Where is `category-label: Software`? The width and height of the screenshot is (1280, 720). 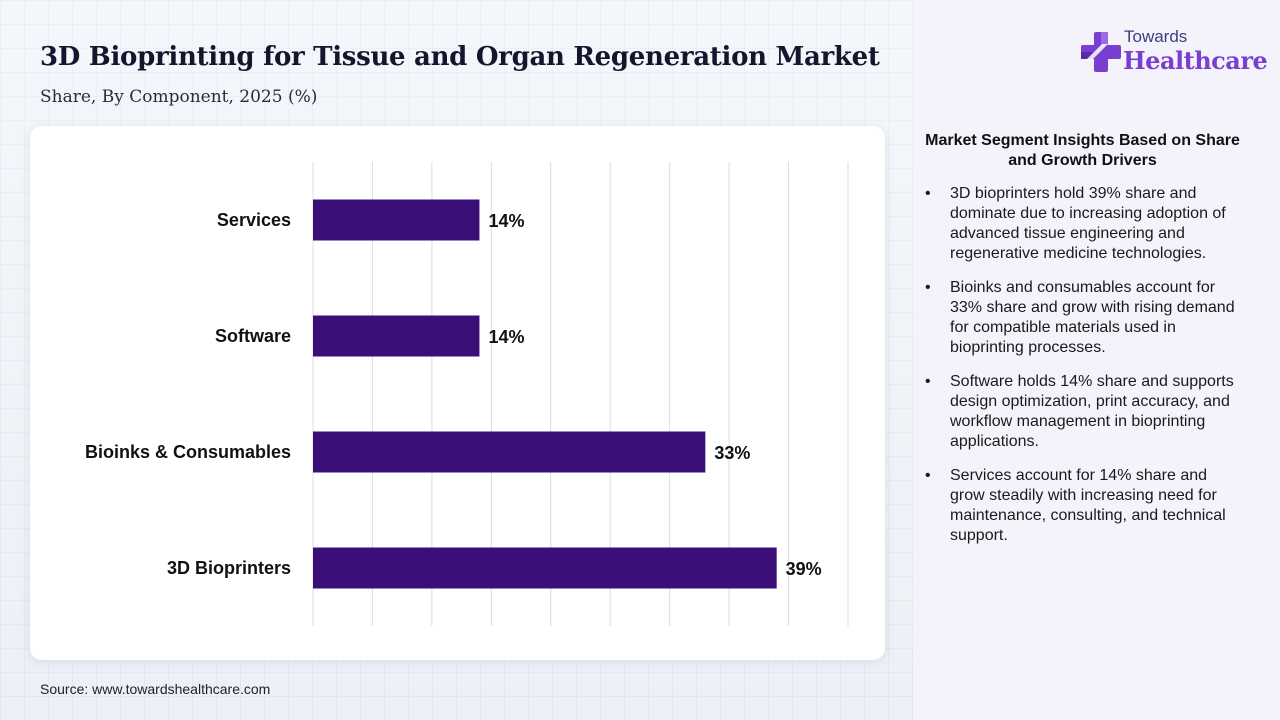
category-label: Software is located at coordinates (253, 336).